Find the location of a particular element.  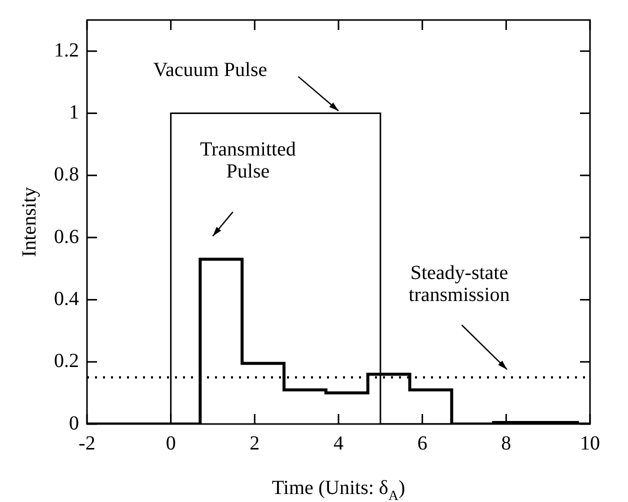

y-tick-label: 1.2 is located at coordinates (66, 50).